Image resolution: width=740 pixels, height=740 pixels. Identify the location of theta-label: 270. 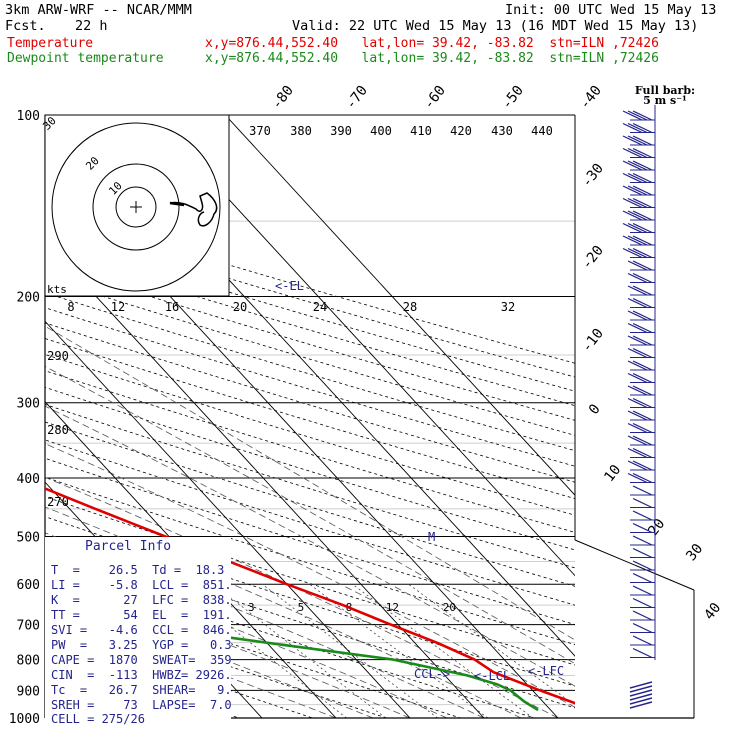
(58, 502).